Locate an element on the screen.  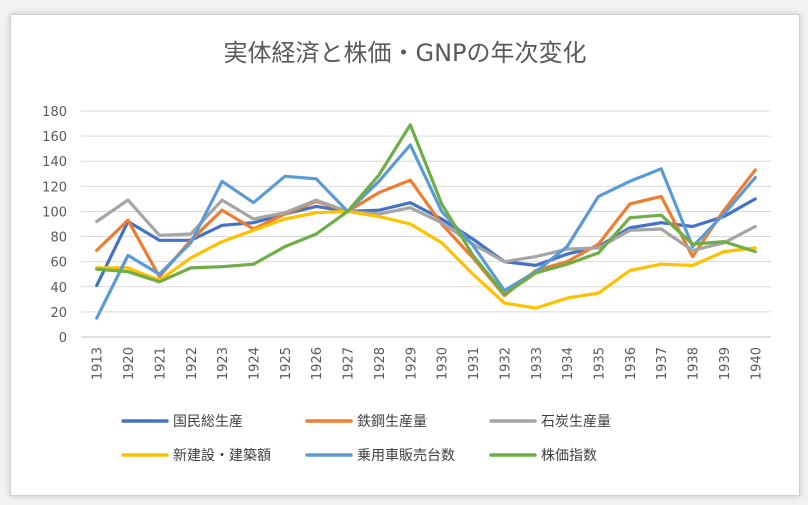
x-tick-label: 1939 is located at coordinates (725, 363).